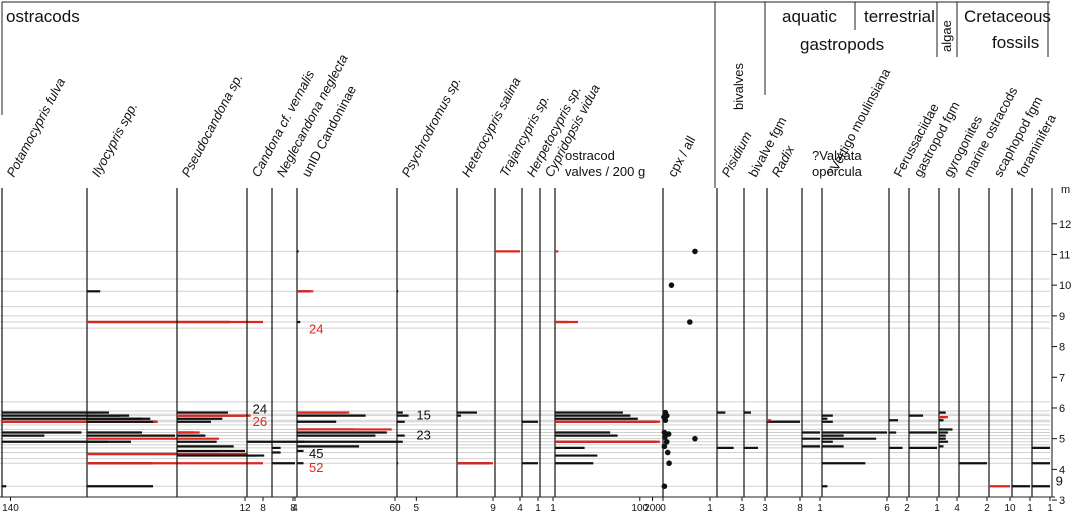 The width and height of the screenshot is (1072, 512). What do you see at coordinates (43, 16) in the screenshot?
I see `group-label-ostracods: ostracods` at bounding box center [43, 16].